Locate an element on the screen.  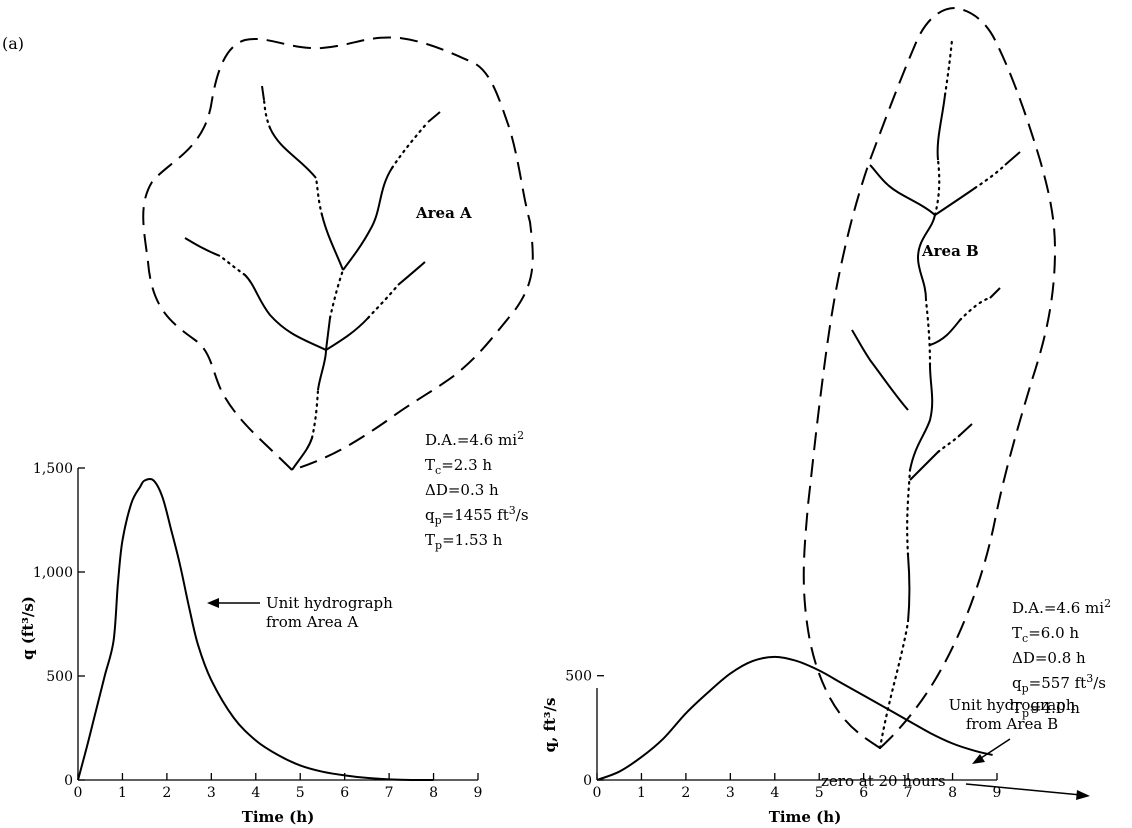
chart-a-annotation-line1: Unit hydrograph is located at coordinates (329, 603).